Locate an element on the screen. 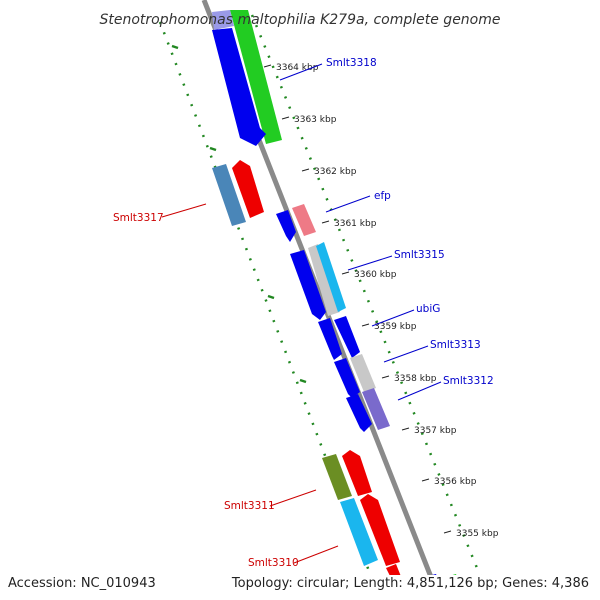  gene-label-efp: efp is located at coordinates (382, 196).